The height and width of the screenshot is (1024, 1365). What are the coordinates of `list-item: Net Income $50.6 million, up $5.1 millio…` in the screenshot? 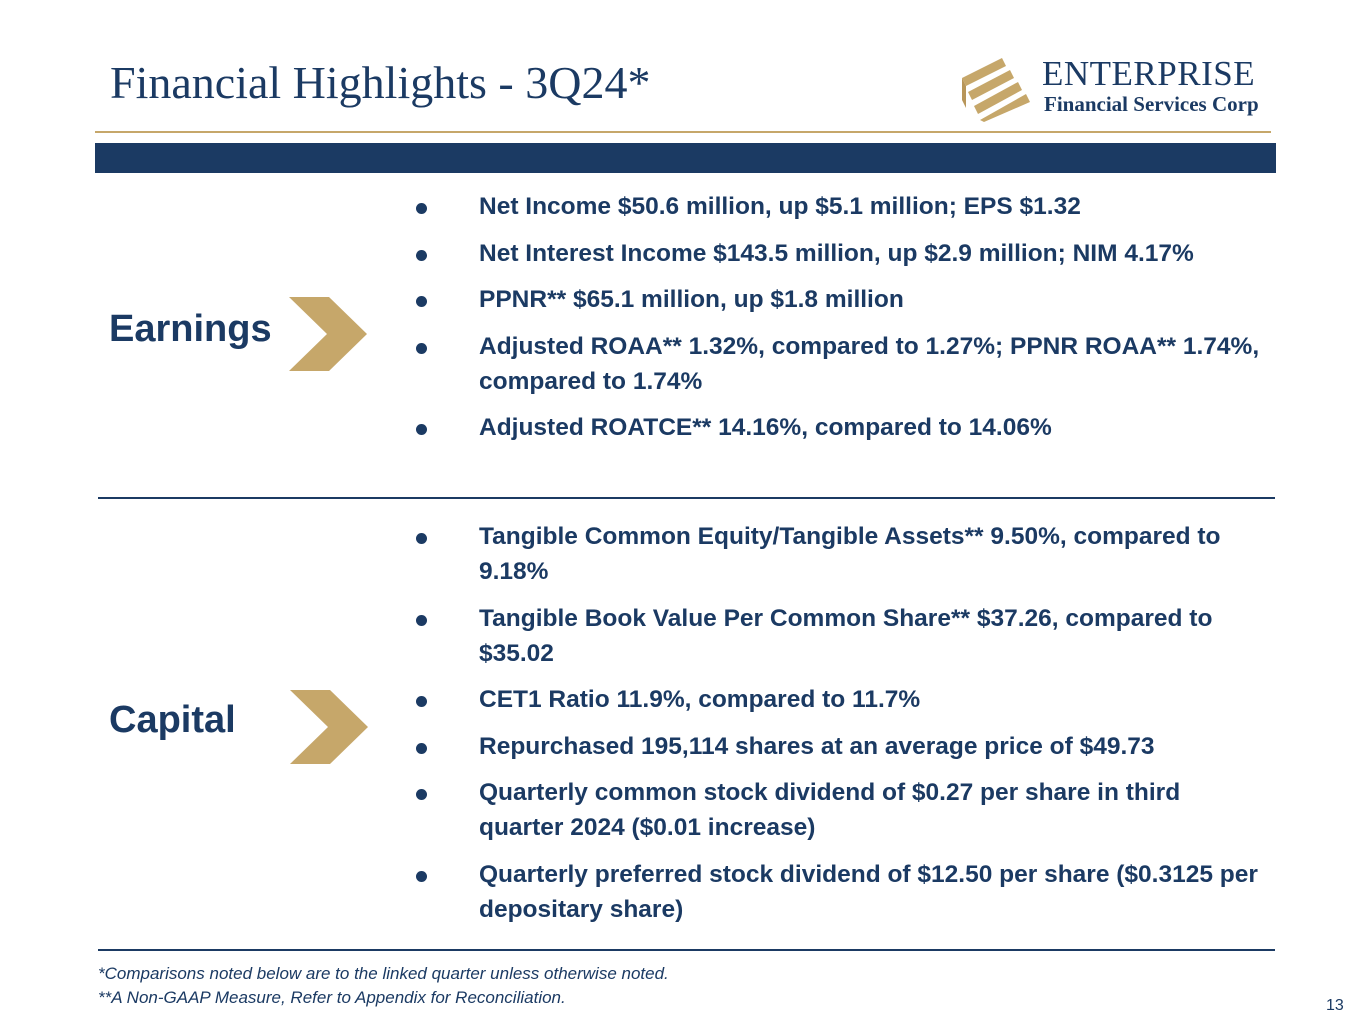 It's located at (840, 206).